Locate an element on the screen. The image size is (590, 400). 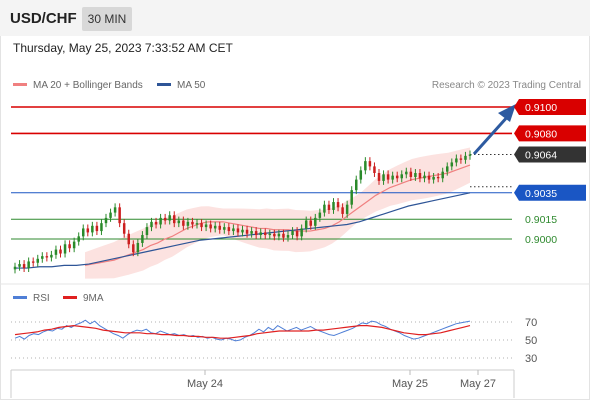
ma9-swatch is located at coordinates (70, 297).